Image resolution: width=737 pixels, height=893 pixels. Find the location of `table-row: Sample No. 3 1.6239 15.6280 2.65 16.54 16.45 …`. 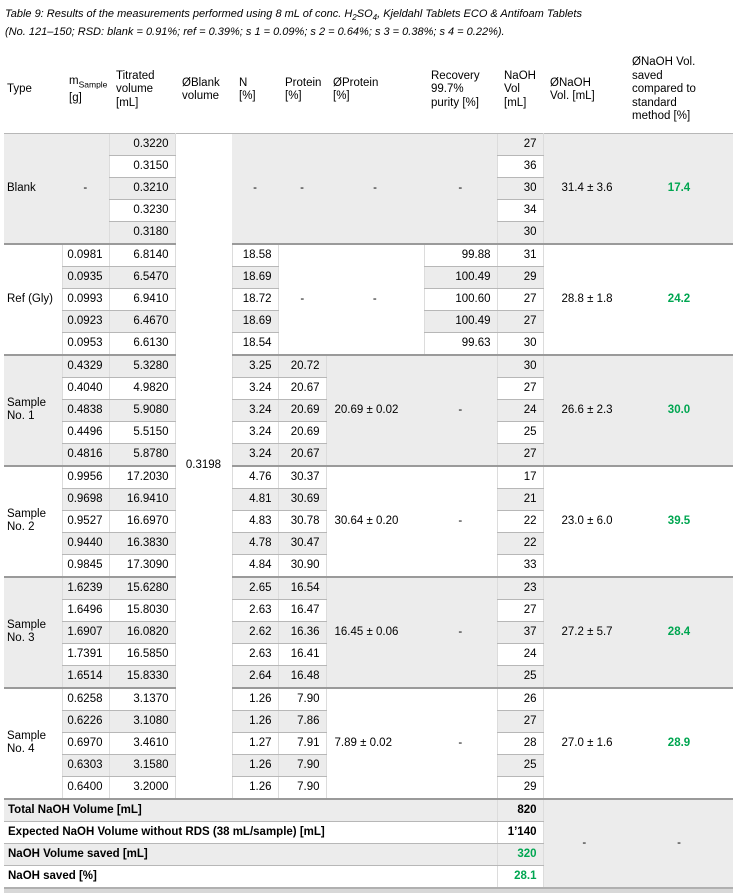

table-row: Sample No. 3 1.6239 15.6280 2.65 16.54 16.45 … is located at coordinates (368, 631).